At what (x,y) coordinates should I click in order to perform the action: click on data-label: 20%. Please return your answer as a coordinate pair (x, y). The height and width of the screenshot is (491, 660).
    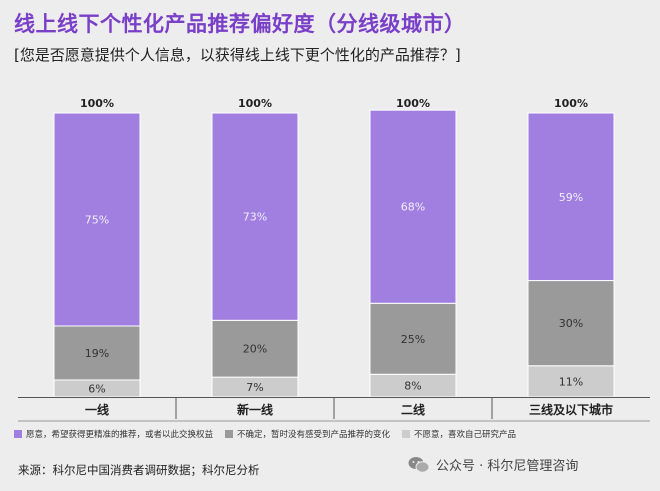
    Looking at the image, I should click on (255, 349).